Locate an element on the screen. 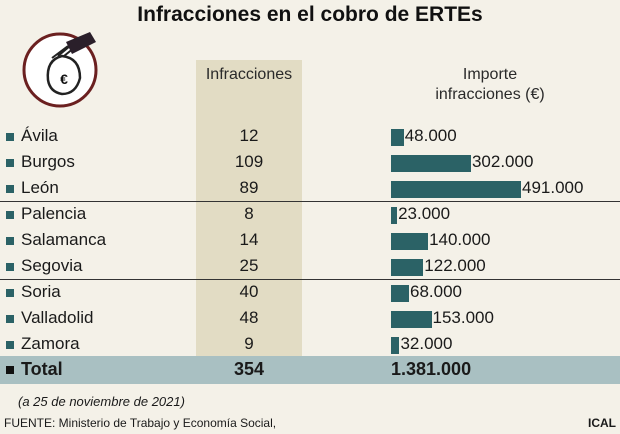 The width and height of the screenshot is (620, 434). chart-title: Infracciones en el cobro de ERTEs is located at coordinates (310, 14).